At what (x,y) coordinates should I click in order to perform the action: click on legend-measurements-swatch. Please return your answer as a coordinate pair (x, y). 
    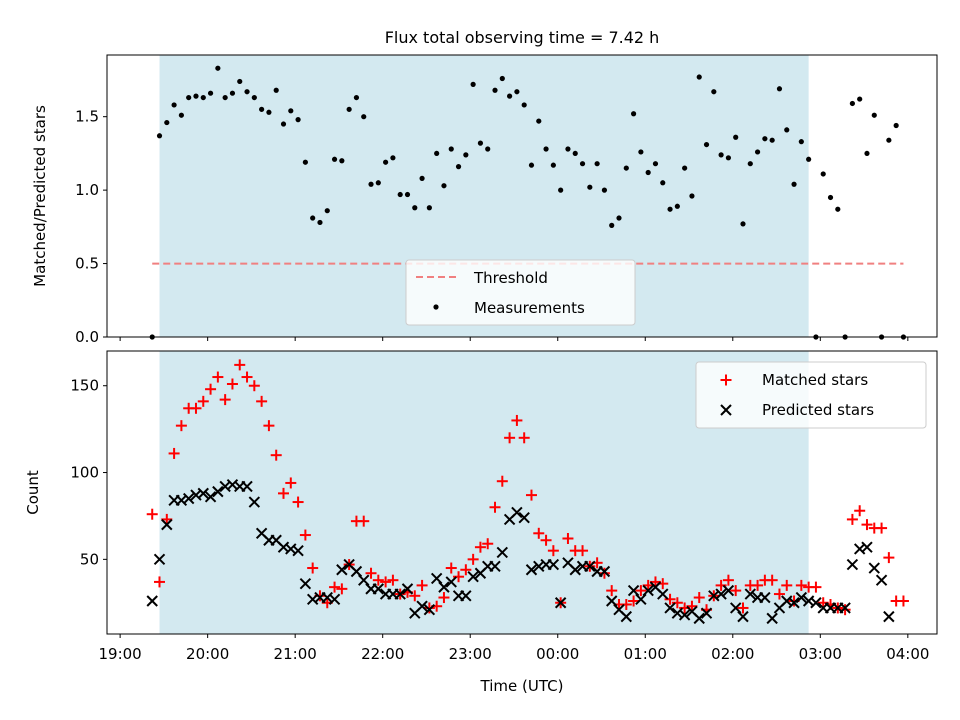
    Looking at the image, I should click on (436, 307).